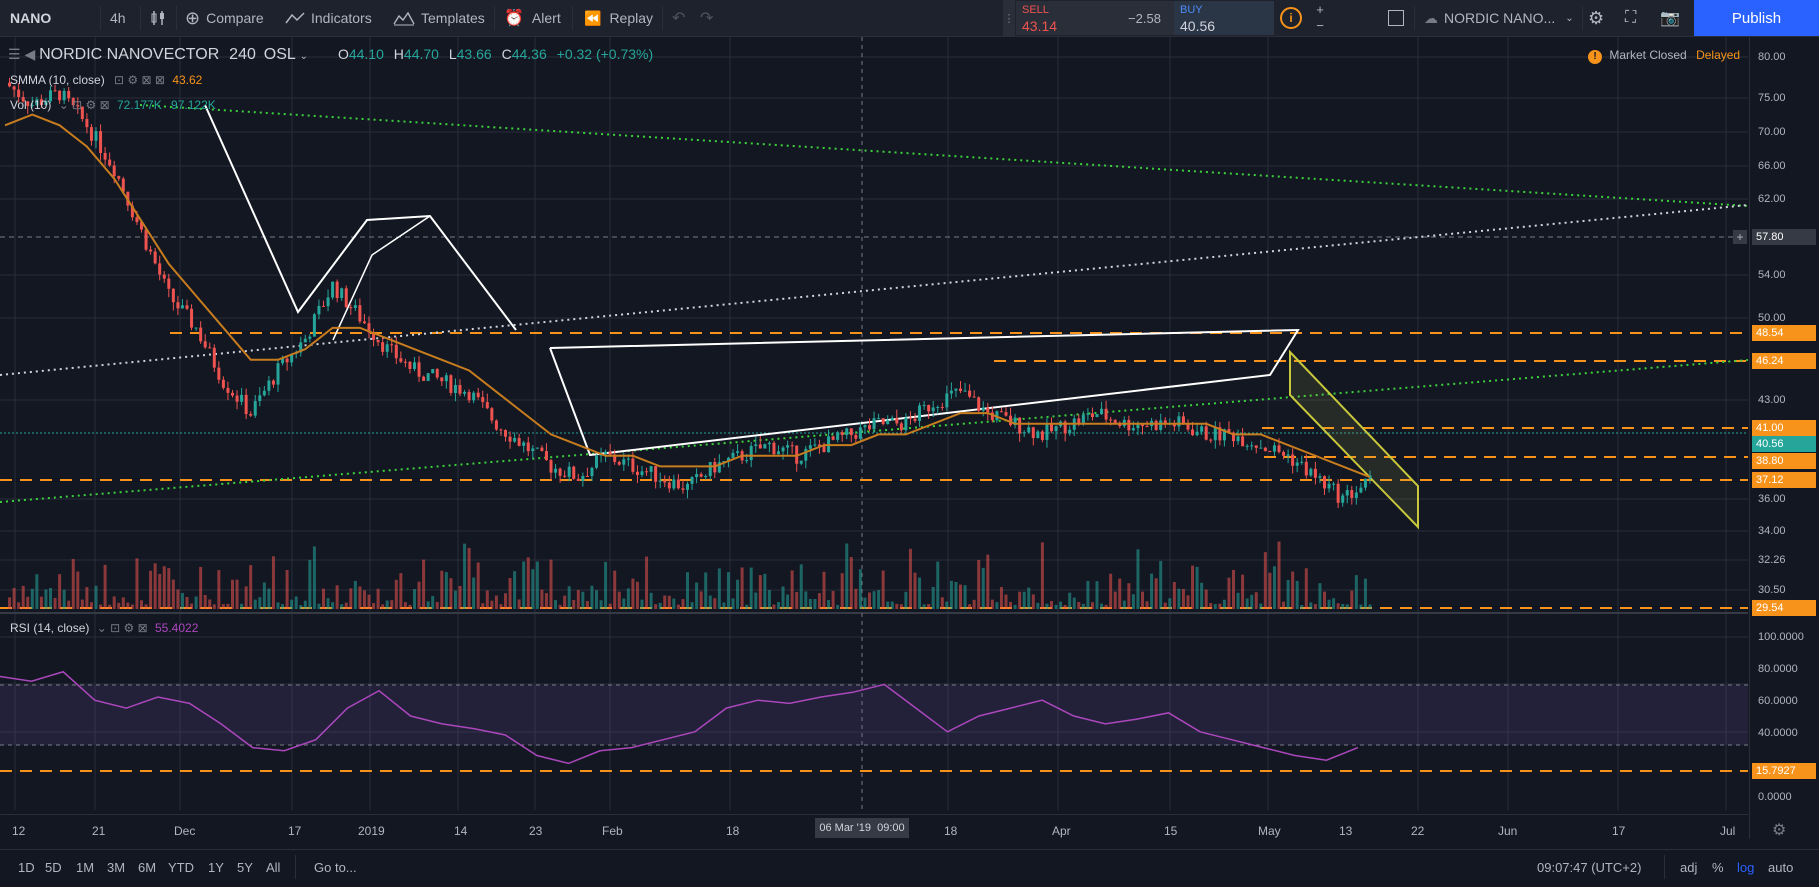  I want to click on range-label: 5D, so click(53, 867).